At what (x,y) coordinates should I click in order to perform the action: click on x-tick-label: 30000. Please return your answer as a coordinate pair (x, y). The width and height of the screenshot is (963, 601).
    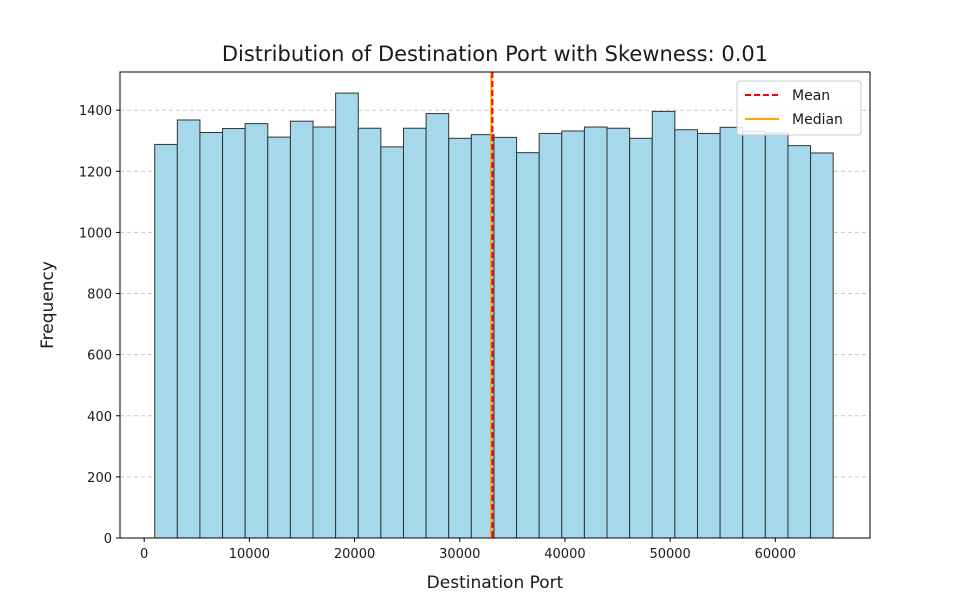
    Looking at the image, I should click on (459, 554).